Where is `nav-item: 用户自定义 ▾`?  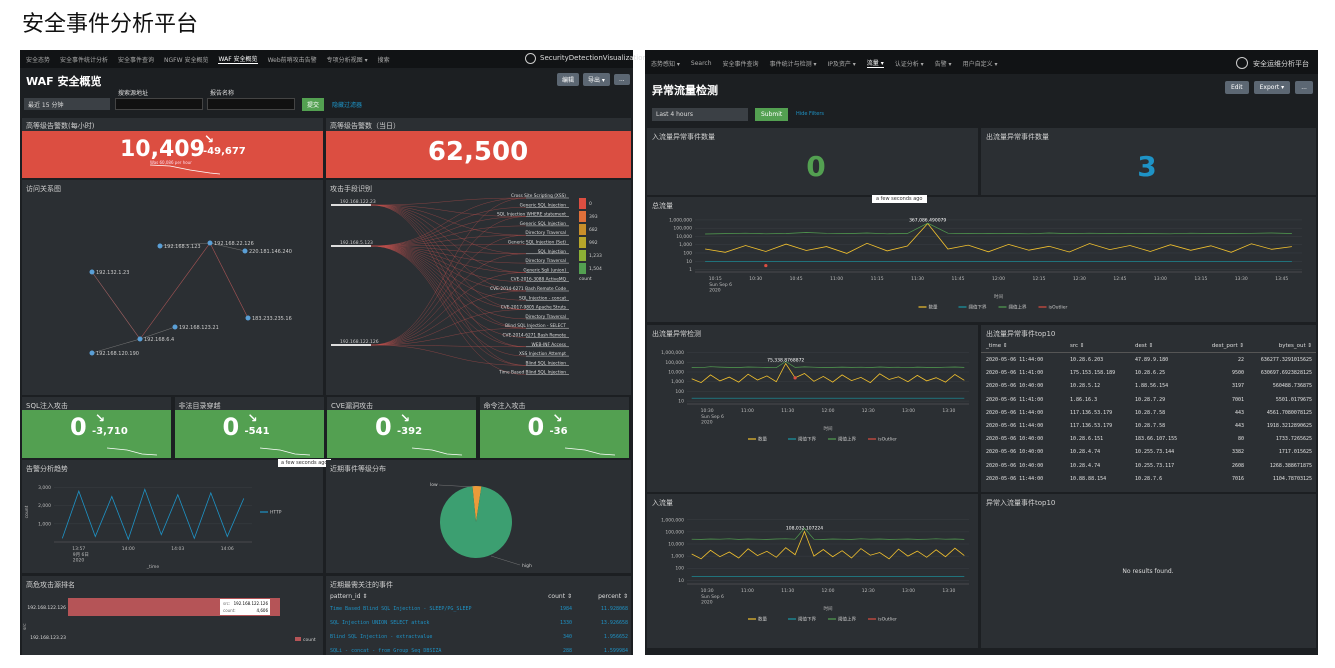
nav-item: 用户自定义 ▾ is located at coordinates (980, 64).